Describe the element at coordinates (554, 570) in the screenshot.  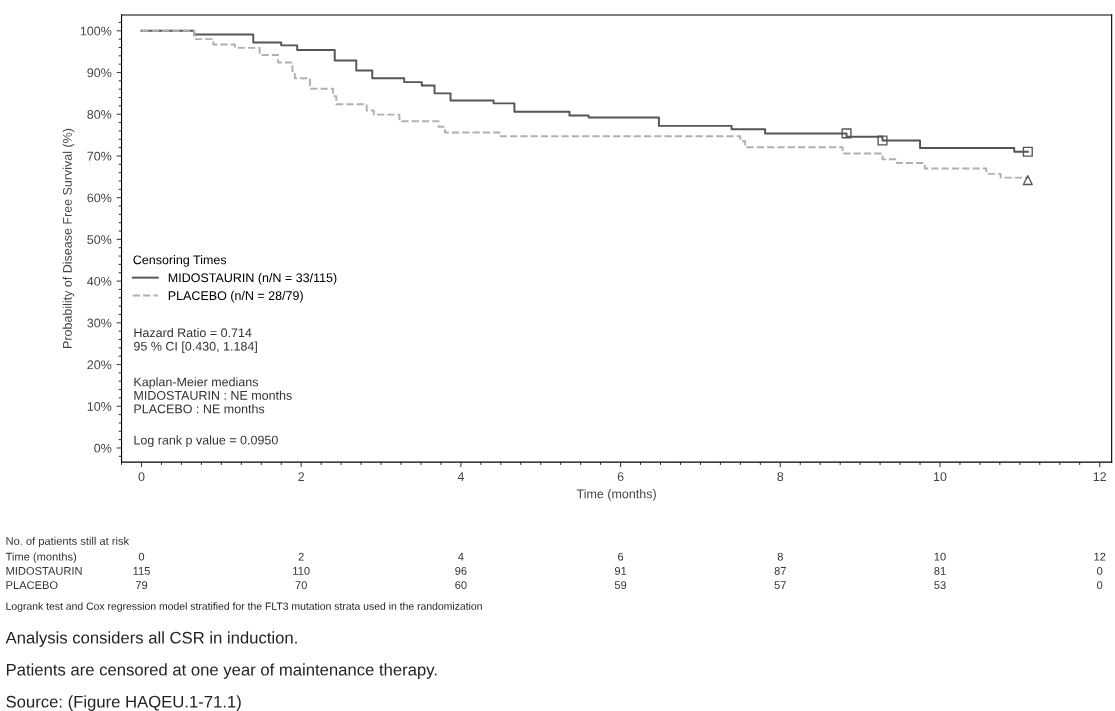
I see `text: MIDOSTAURIN 115 110 96 91 87 81 0` at that location.